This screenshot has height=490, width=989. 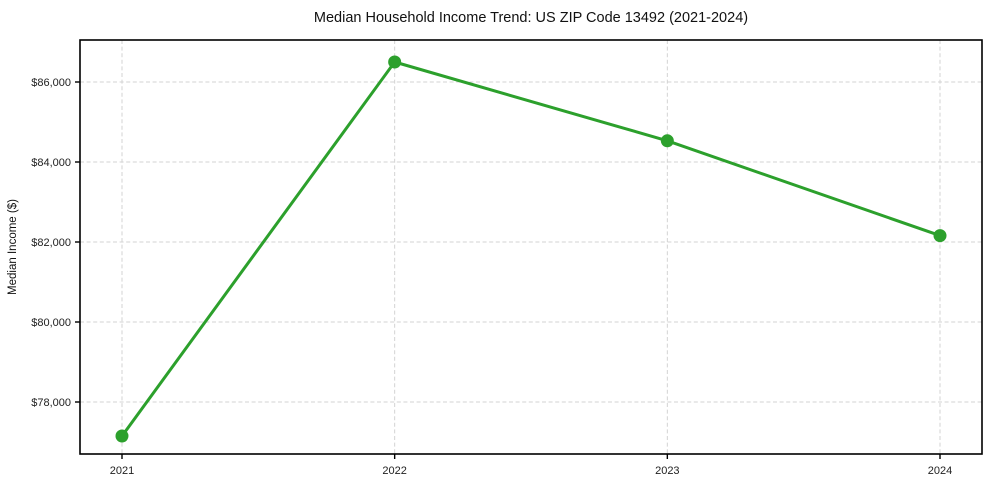 What do you see at coordinates (395, 62) in the screenshot?
I see `data-point-2022` at bounding box center [395, 62].